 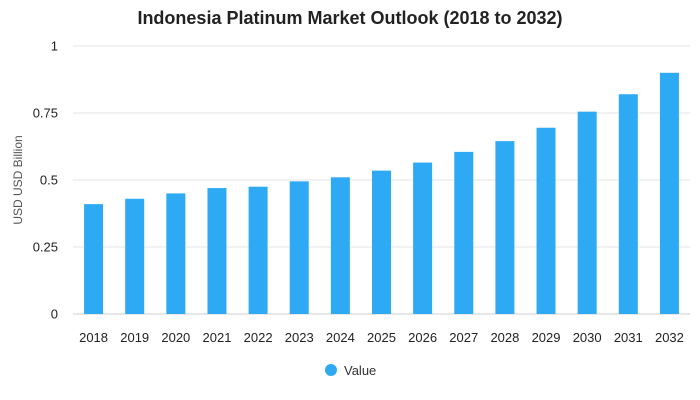 I want to click on x-tick-label: 2020, so click(x=175, y=337).